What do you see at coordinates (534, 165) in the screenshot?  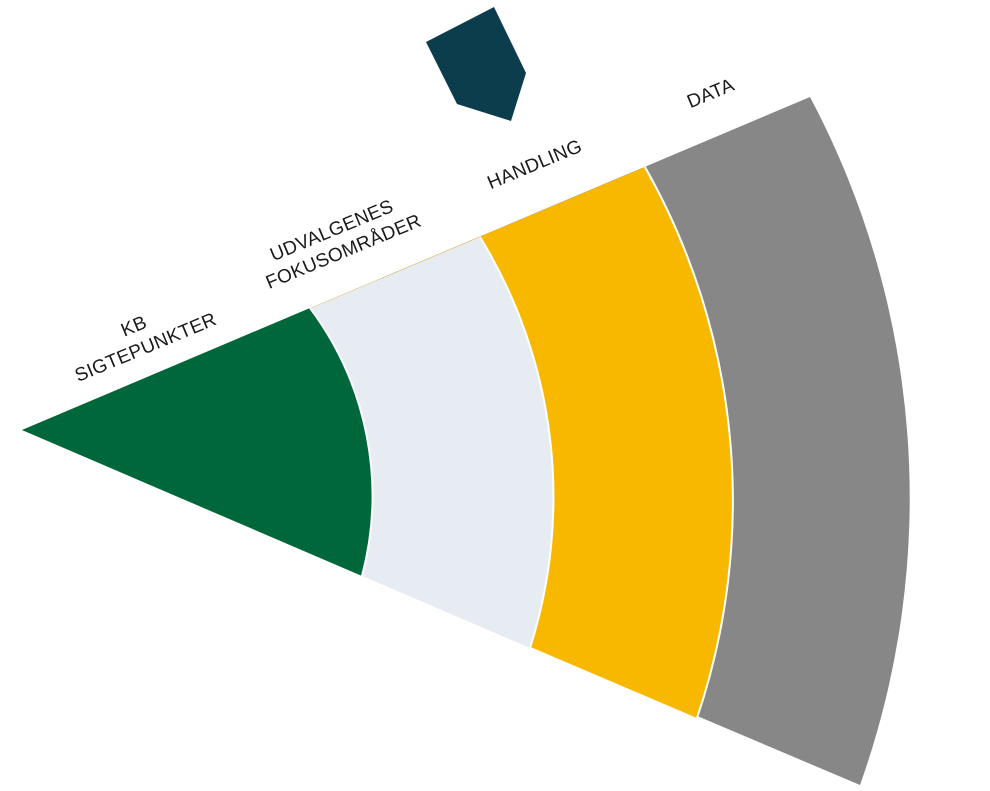 I see `label-handling: HANDLING` at bounding box center [534, 165].